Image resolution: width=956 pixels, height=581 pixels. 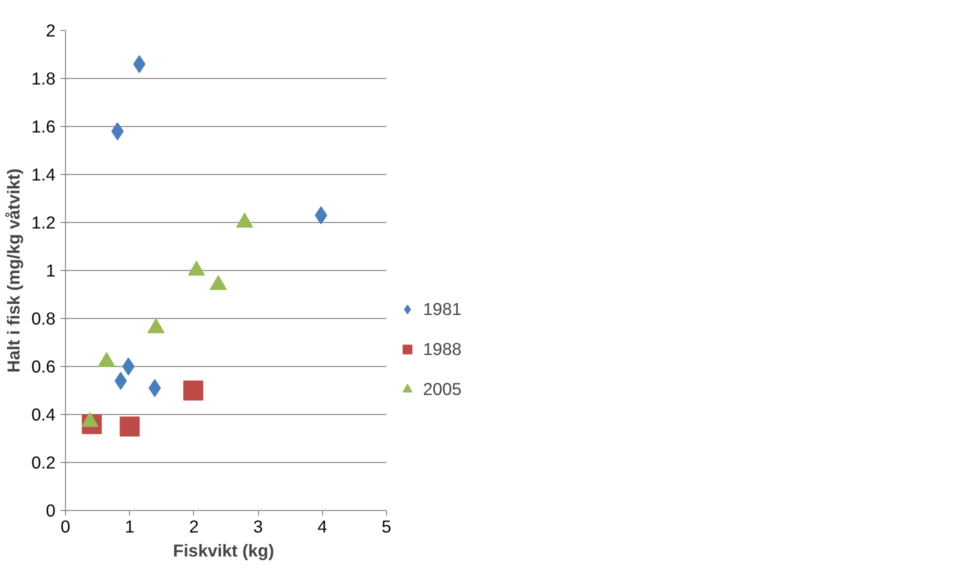 I want to click on y-tick-label: 0.2, so click(x=43, y=462).